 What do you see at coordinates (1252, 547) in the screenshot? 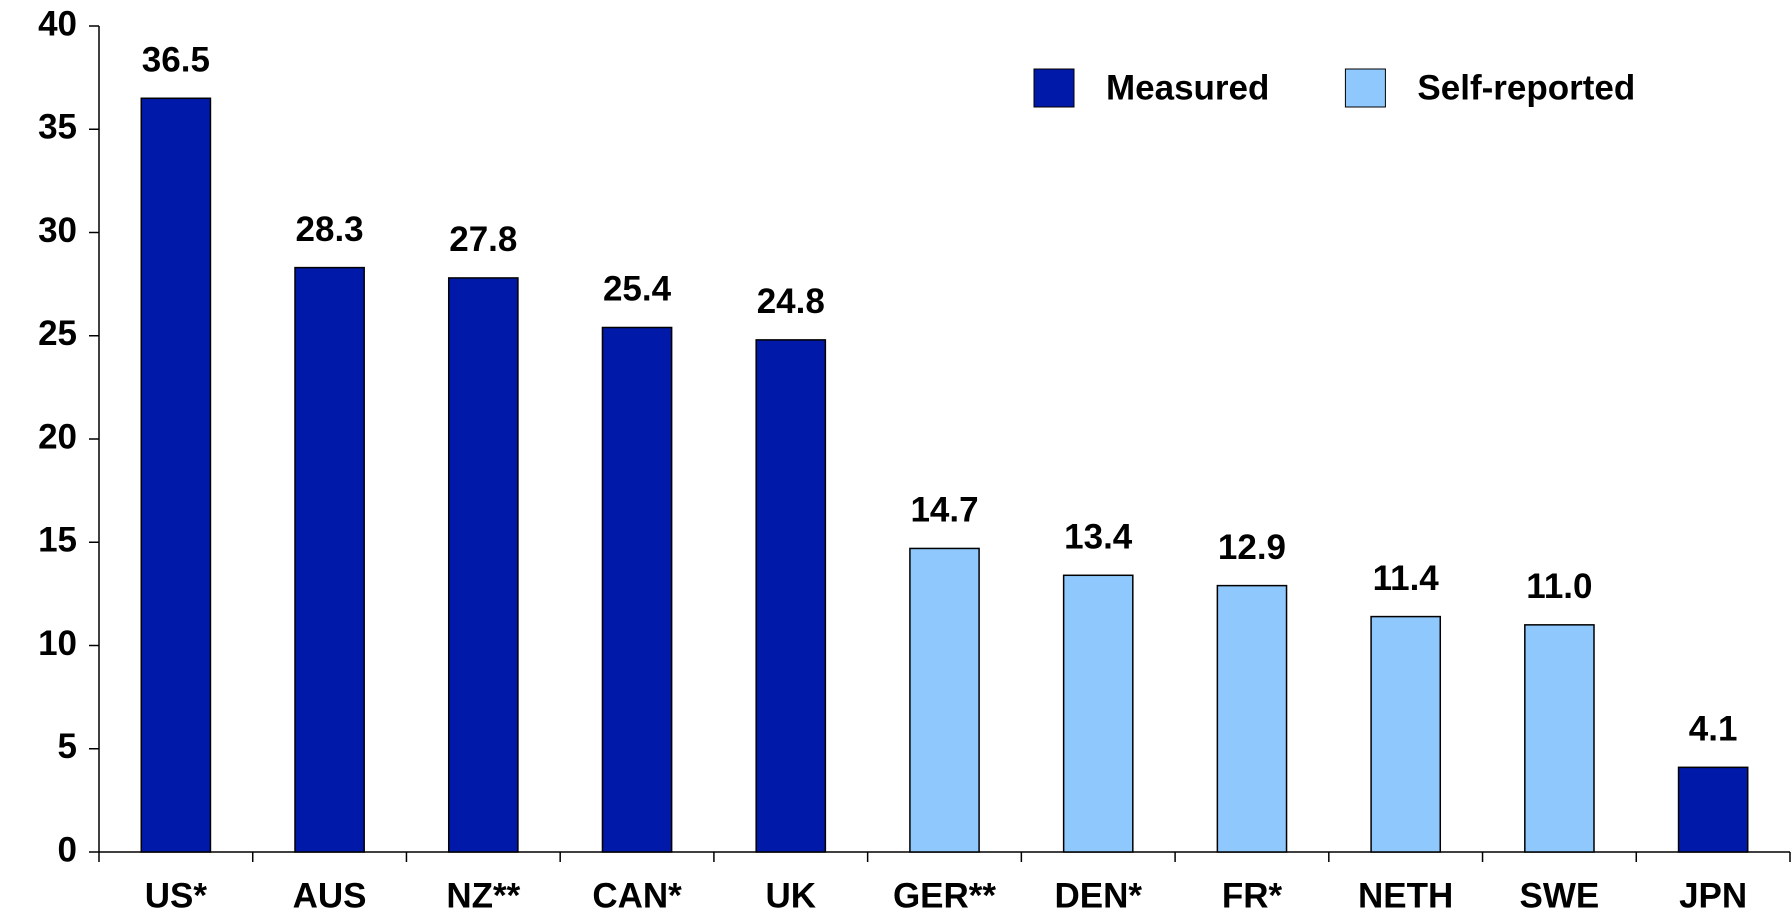
I see `value-label: 12.9` at bounding box center [1252, 547].